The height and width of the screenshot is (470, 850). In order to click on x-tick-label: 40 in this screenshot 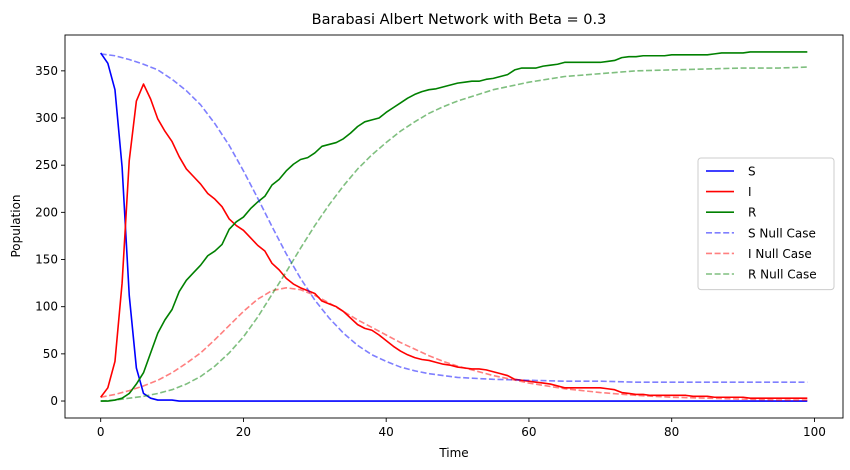, I will do `click(386, 432)`.